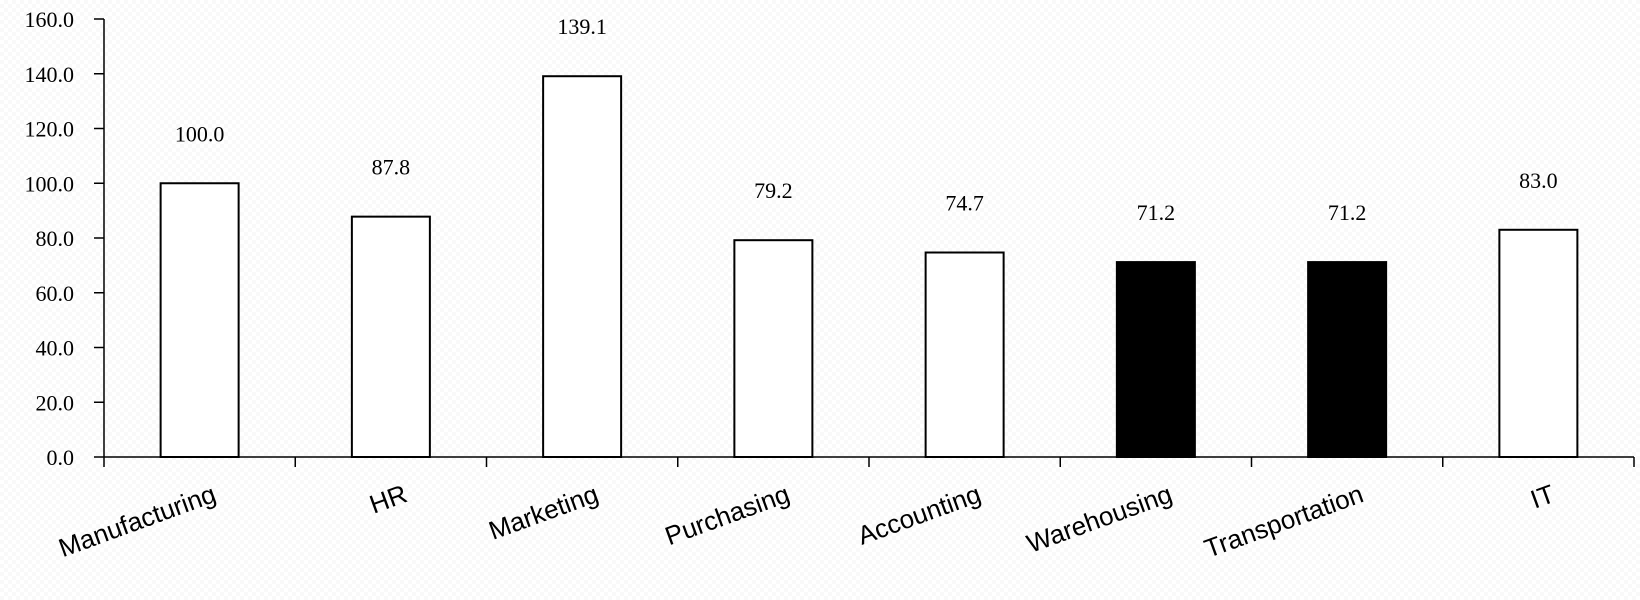 The width and height of the screenshot is (1640, 600). I want to click on y-tick-label: 40.0, so click(55, 348).